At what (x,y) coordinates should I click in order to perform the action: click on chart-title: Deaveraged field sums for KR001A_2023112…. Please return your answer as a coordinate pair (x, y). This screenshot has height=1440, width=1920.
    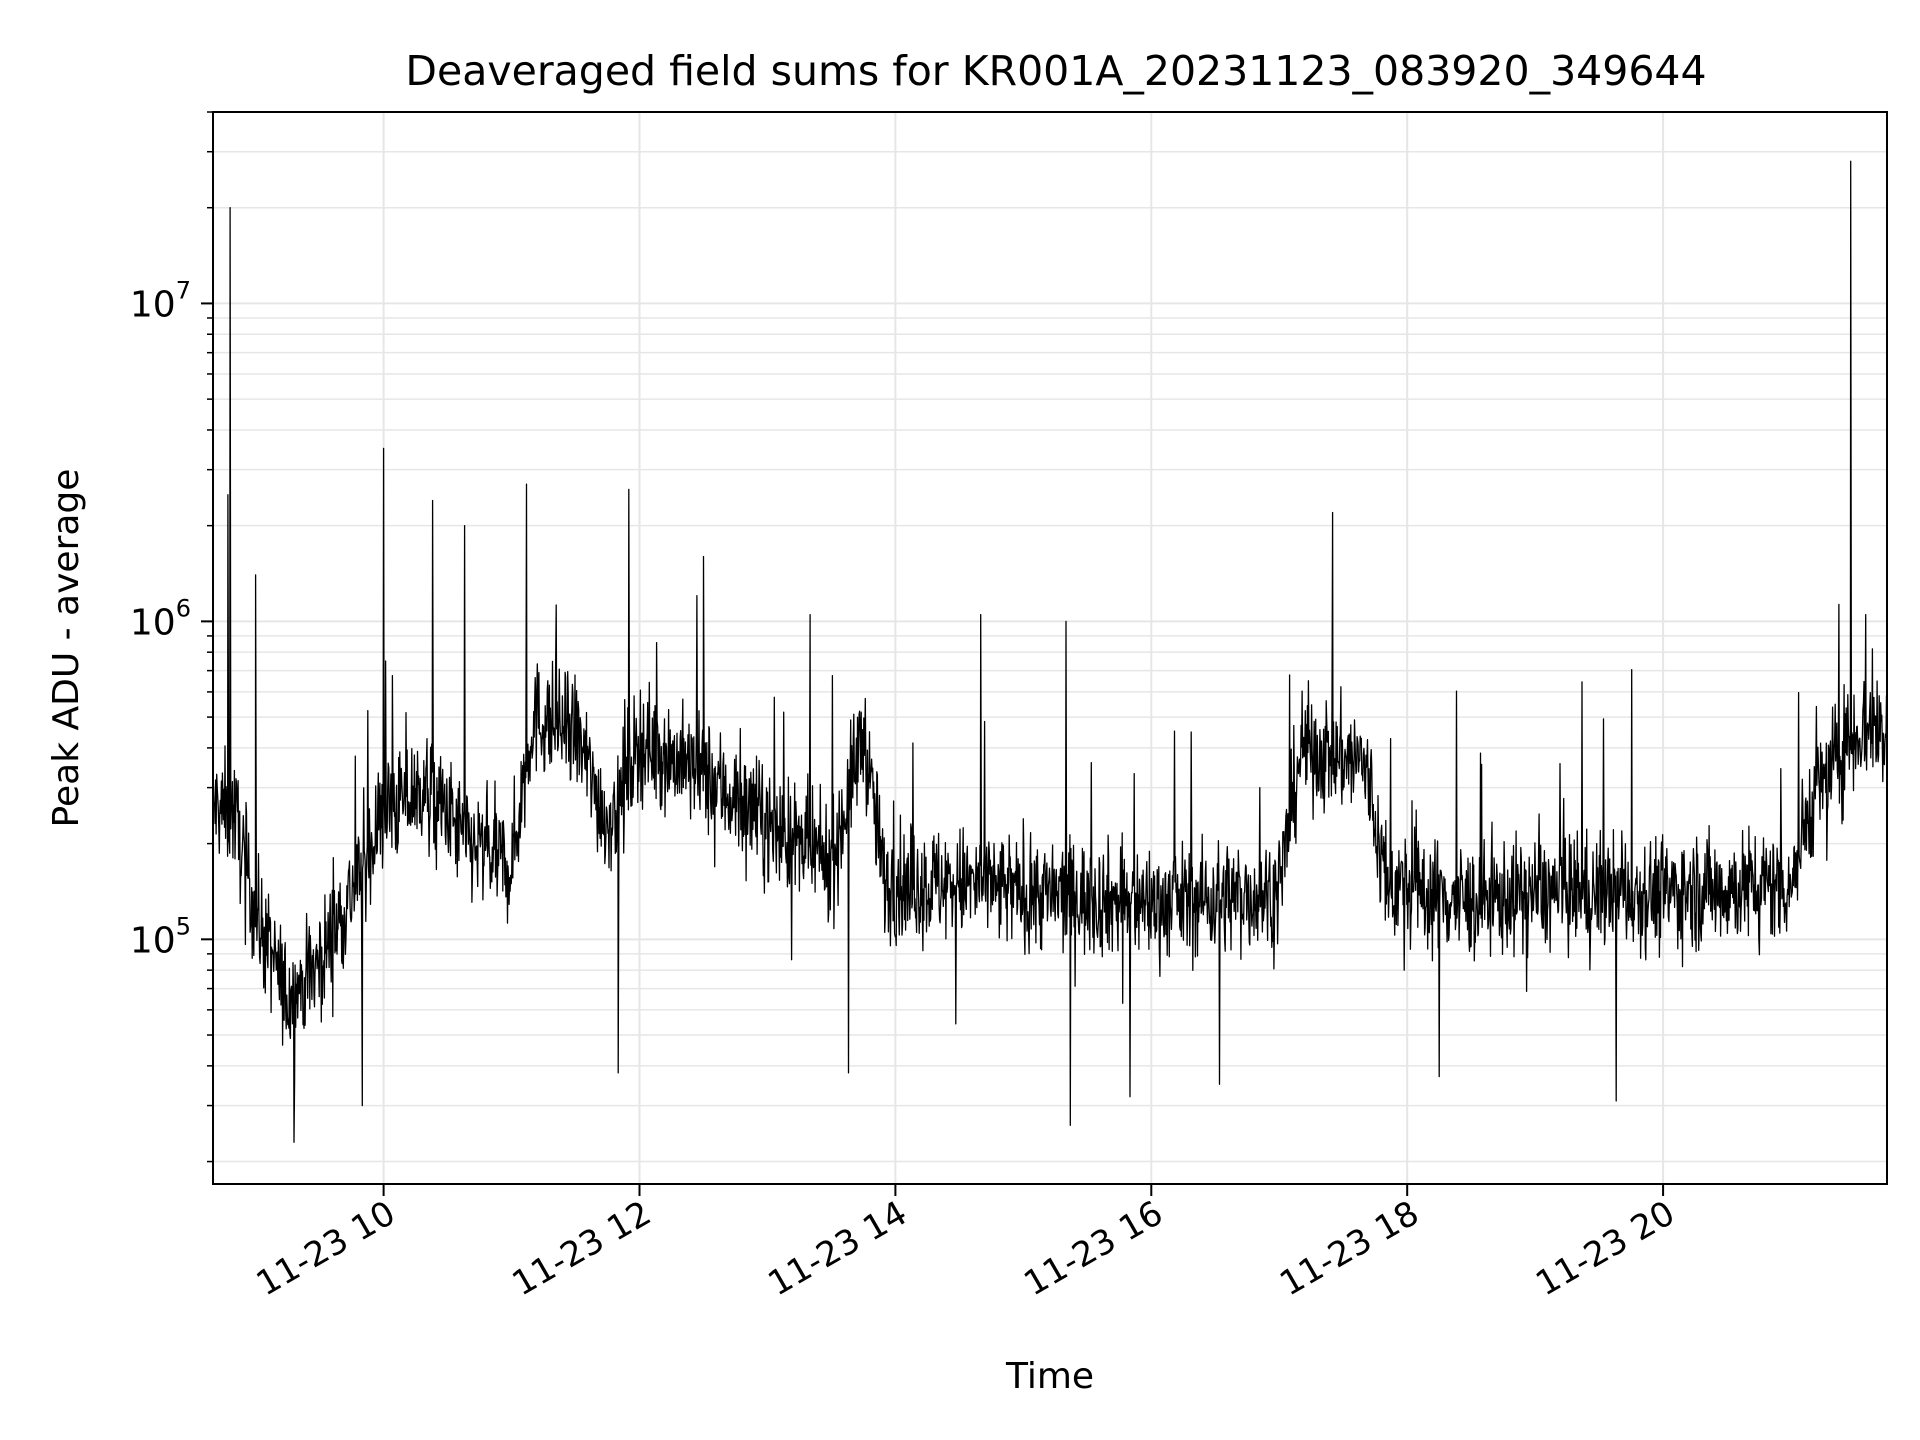
    Looking at the image, I should click on (1055, 71).